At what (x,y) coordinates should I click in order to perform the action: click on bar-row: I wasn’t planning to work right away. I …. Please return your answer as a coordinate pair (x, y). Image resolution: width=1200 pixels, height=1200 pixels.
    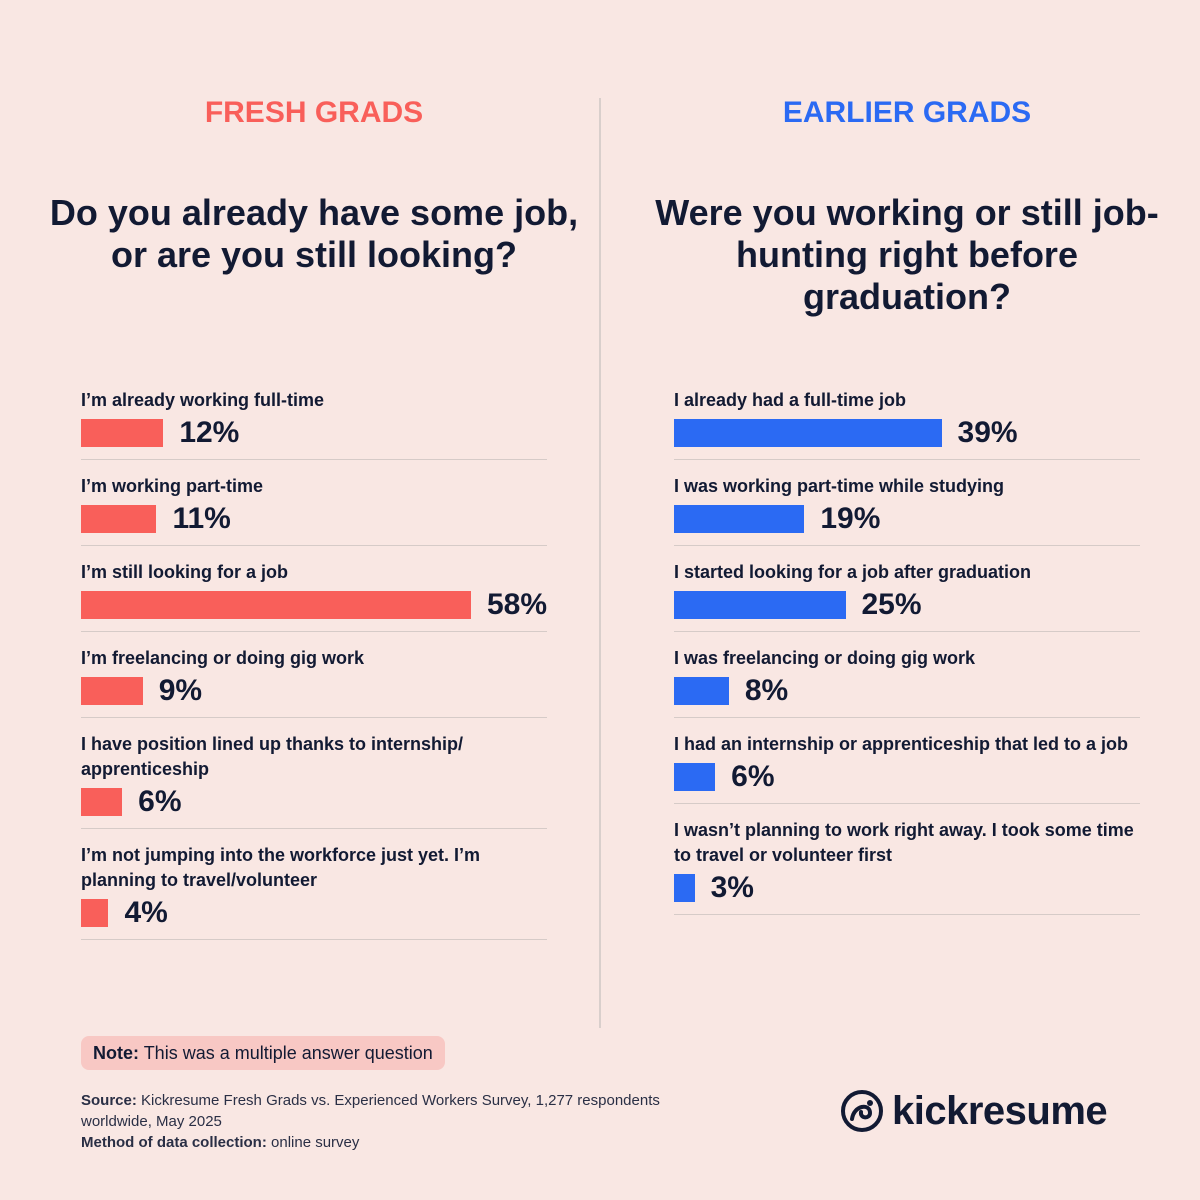
    Looking at the image, I should click on (907, 859).